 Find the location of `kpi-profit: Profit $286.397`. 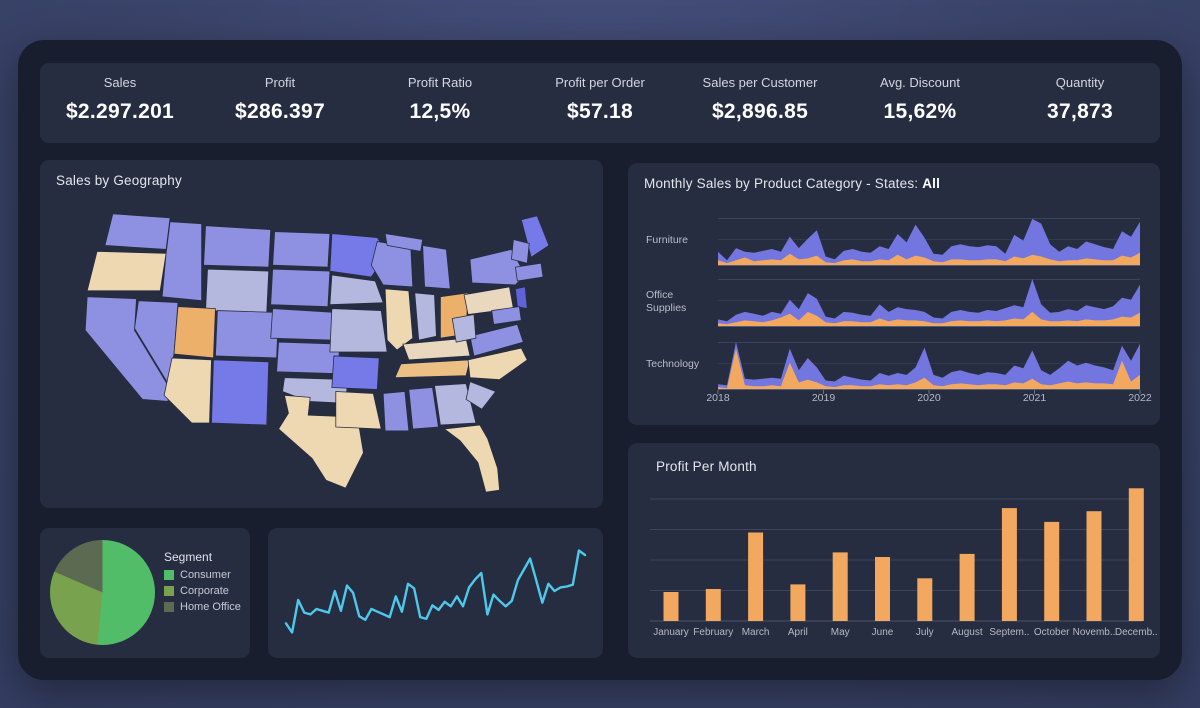

kpi-profit: Profit $286.397 is located at coordinates (280, 103).